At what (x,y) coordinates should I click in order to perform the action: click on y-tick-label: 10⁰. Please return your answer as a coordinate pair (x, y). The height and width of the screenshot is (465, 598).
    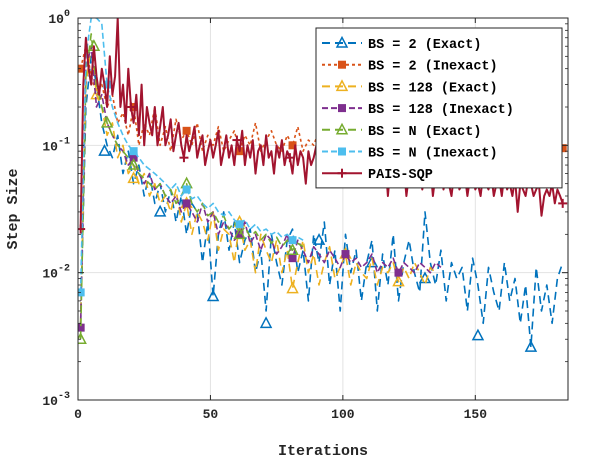
    Looking at the image, I should click on (59, 18).